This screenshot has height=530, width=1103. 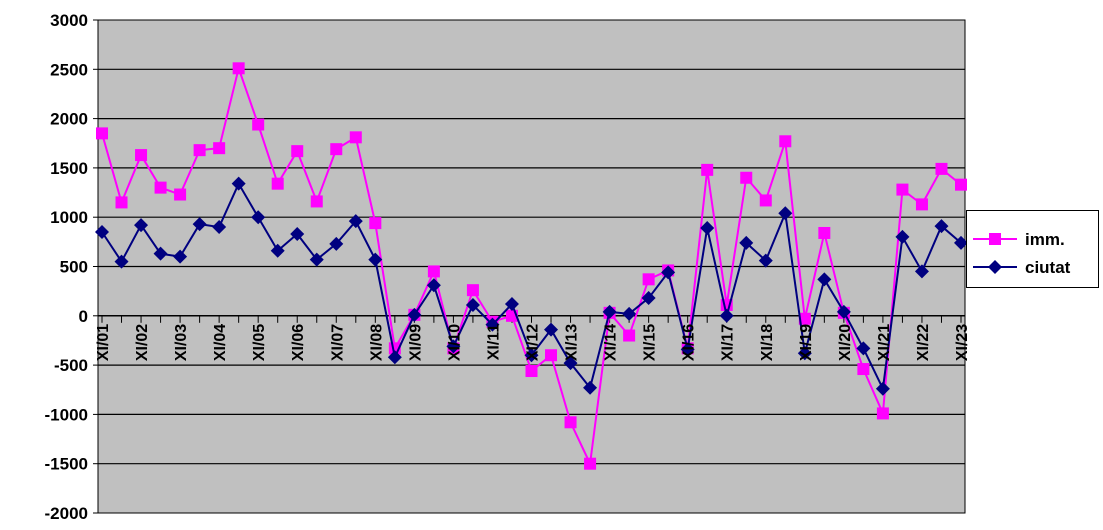 I want to click on y-tick-label: -500, so click(x=71, y=365).